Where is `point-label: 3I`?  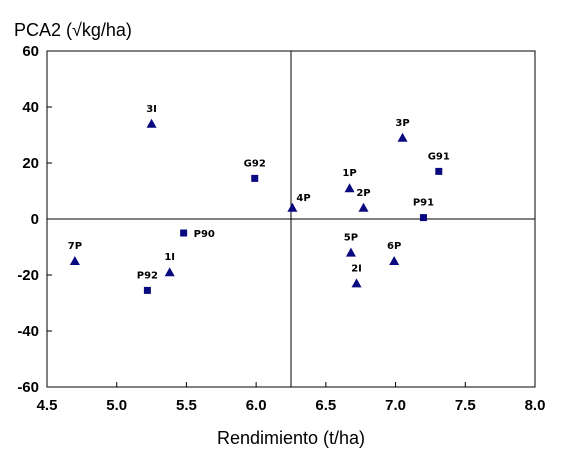 point-label: 3I is located at coordinates (151, 109).